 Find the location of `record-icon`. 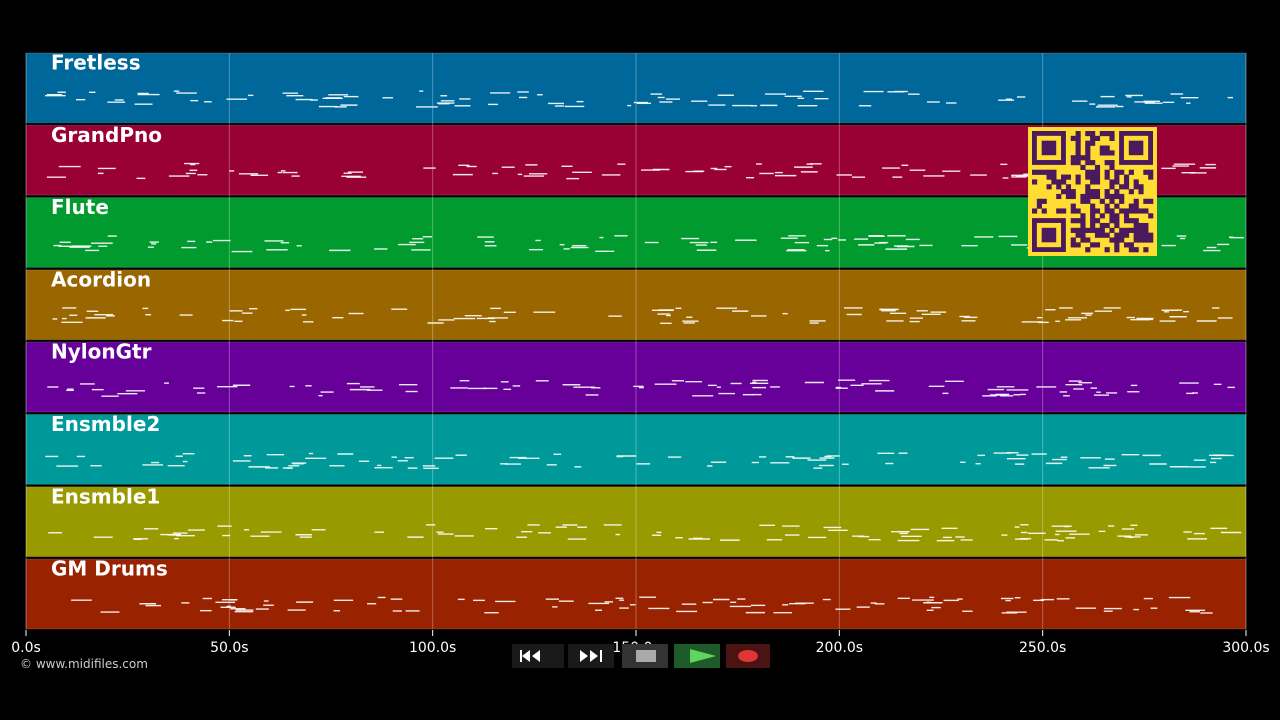

record-icon is located at coordinates (748, 656).